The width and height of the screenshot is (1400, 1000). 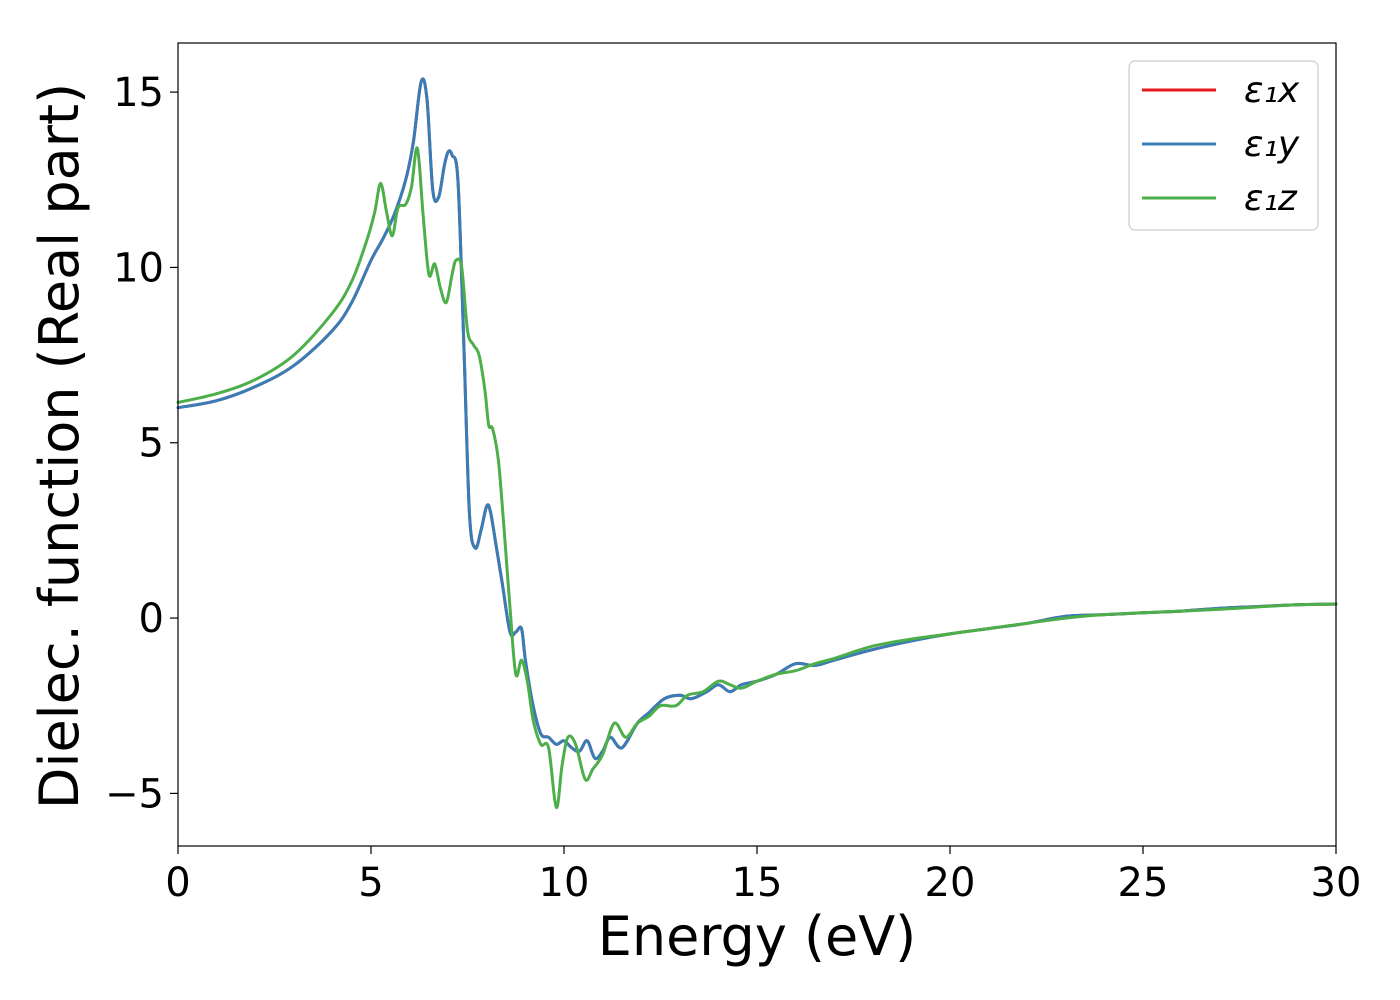 I want to click on y-axis-label: Dielec. function (Real part), so click(x=59, y=446).